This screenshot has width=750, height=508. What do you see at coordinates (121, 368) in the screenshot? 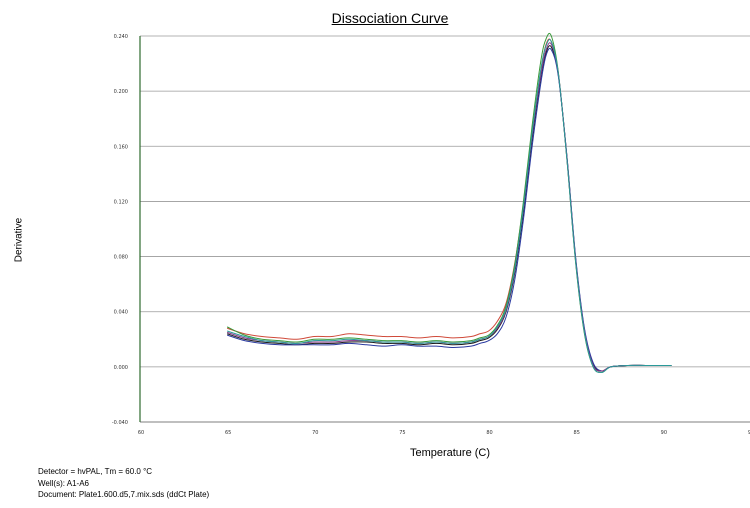
I see `y-tick-label: 0.000` at bounding box center [121, 368].